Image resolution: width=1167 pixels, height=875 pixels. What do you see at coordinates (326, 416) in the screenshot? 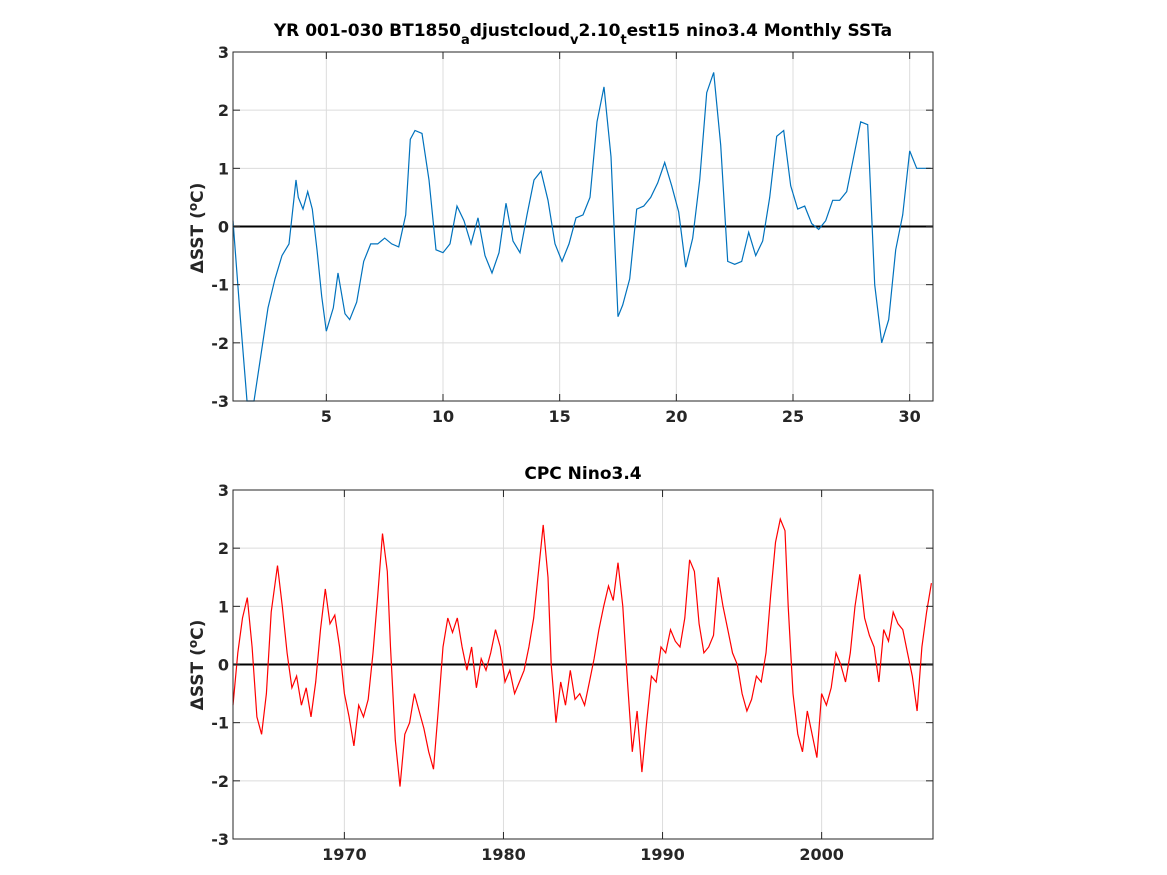
I see `x-tick-label: 5` at bounding box center [326, 416].